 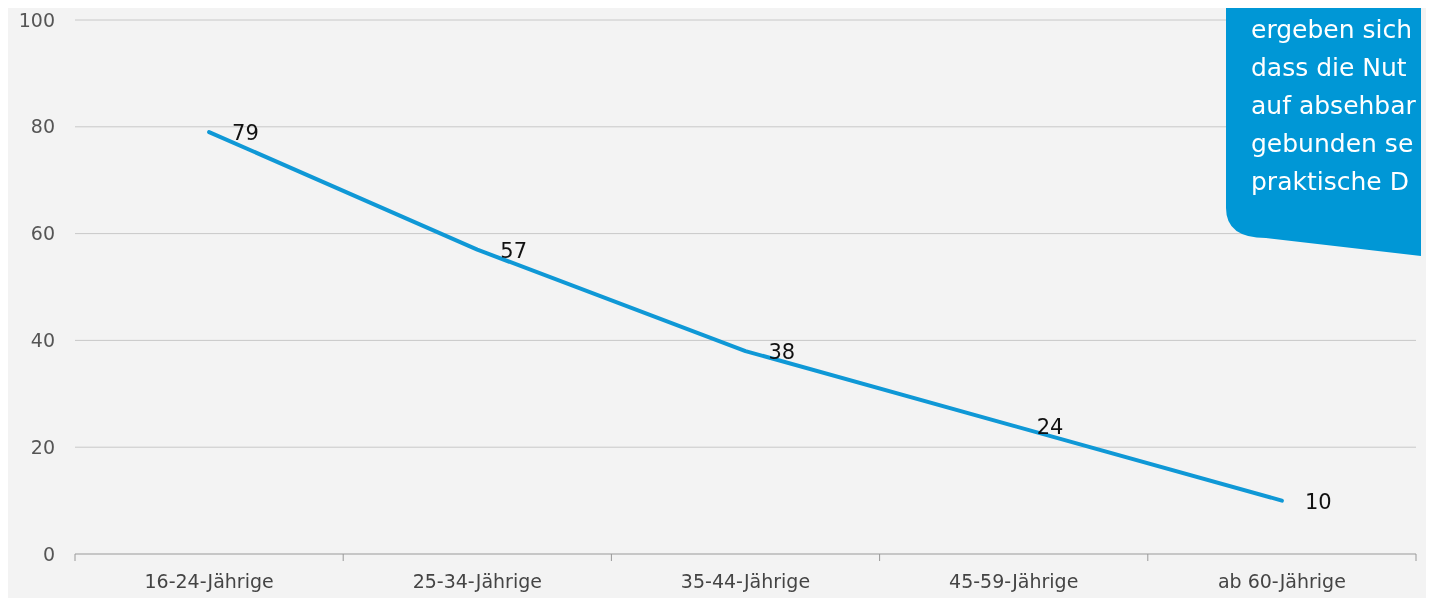 I want to click on x-tick-label: ab 60-Jährige, so click(x=1281, y=581).